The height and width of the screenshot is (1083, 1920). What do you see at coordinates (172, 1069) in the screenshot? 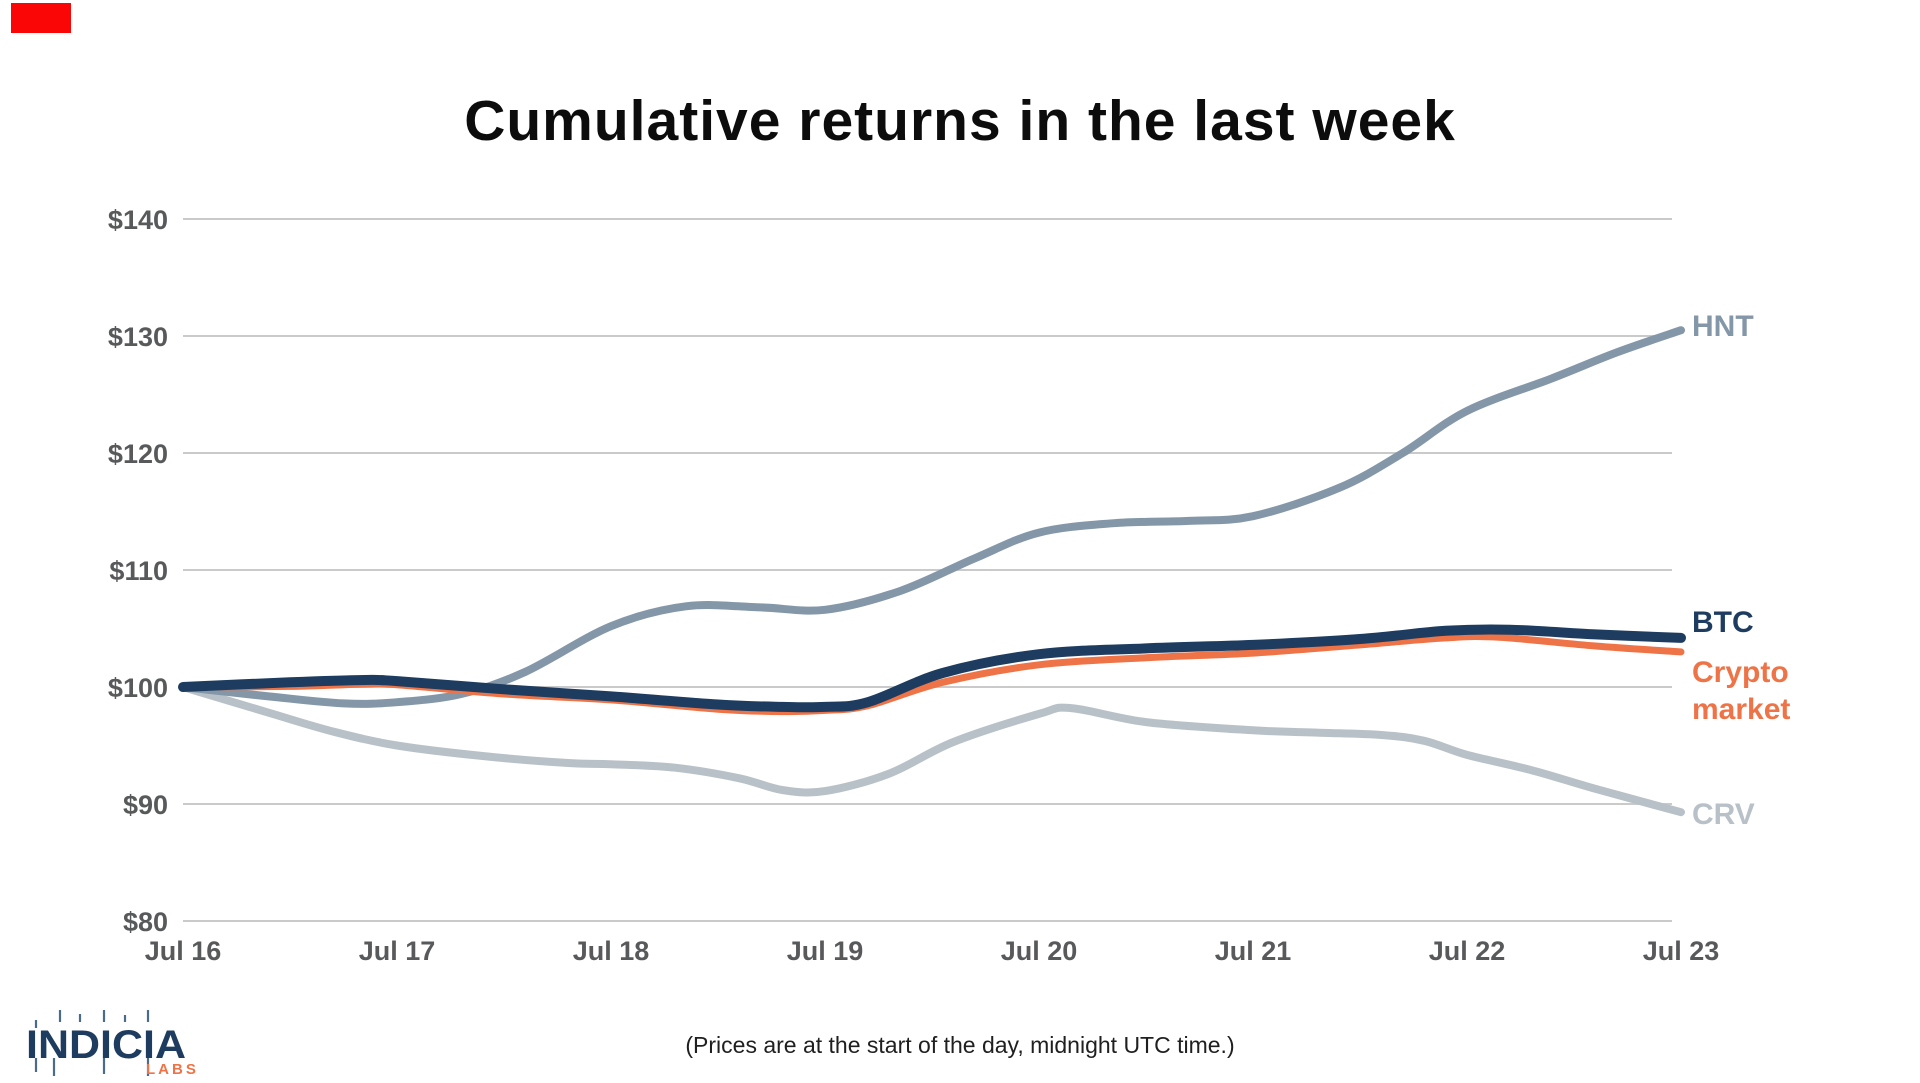
I see `logo-sub-label: LABS` at bounding box center [172, 1069].